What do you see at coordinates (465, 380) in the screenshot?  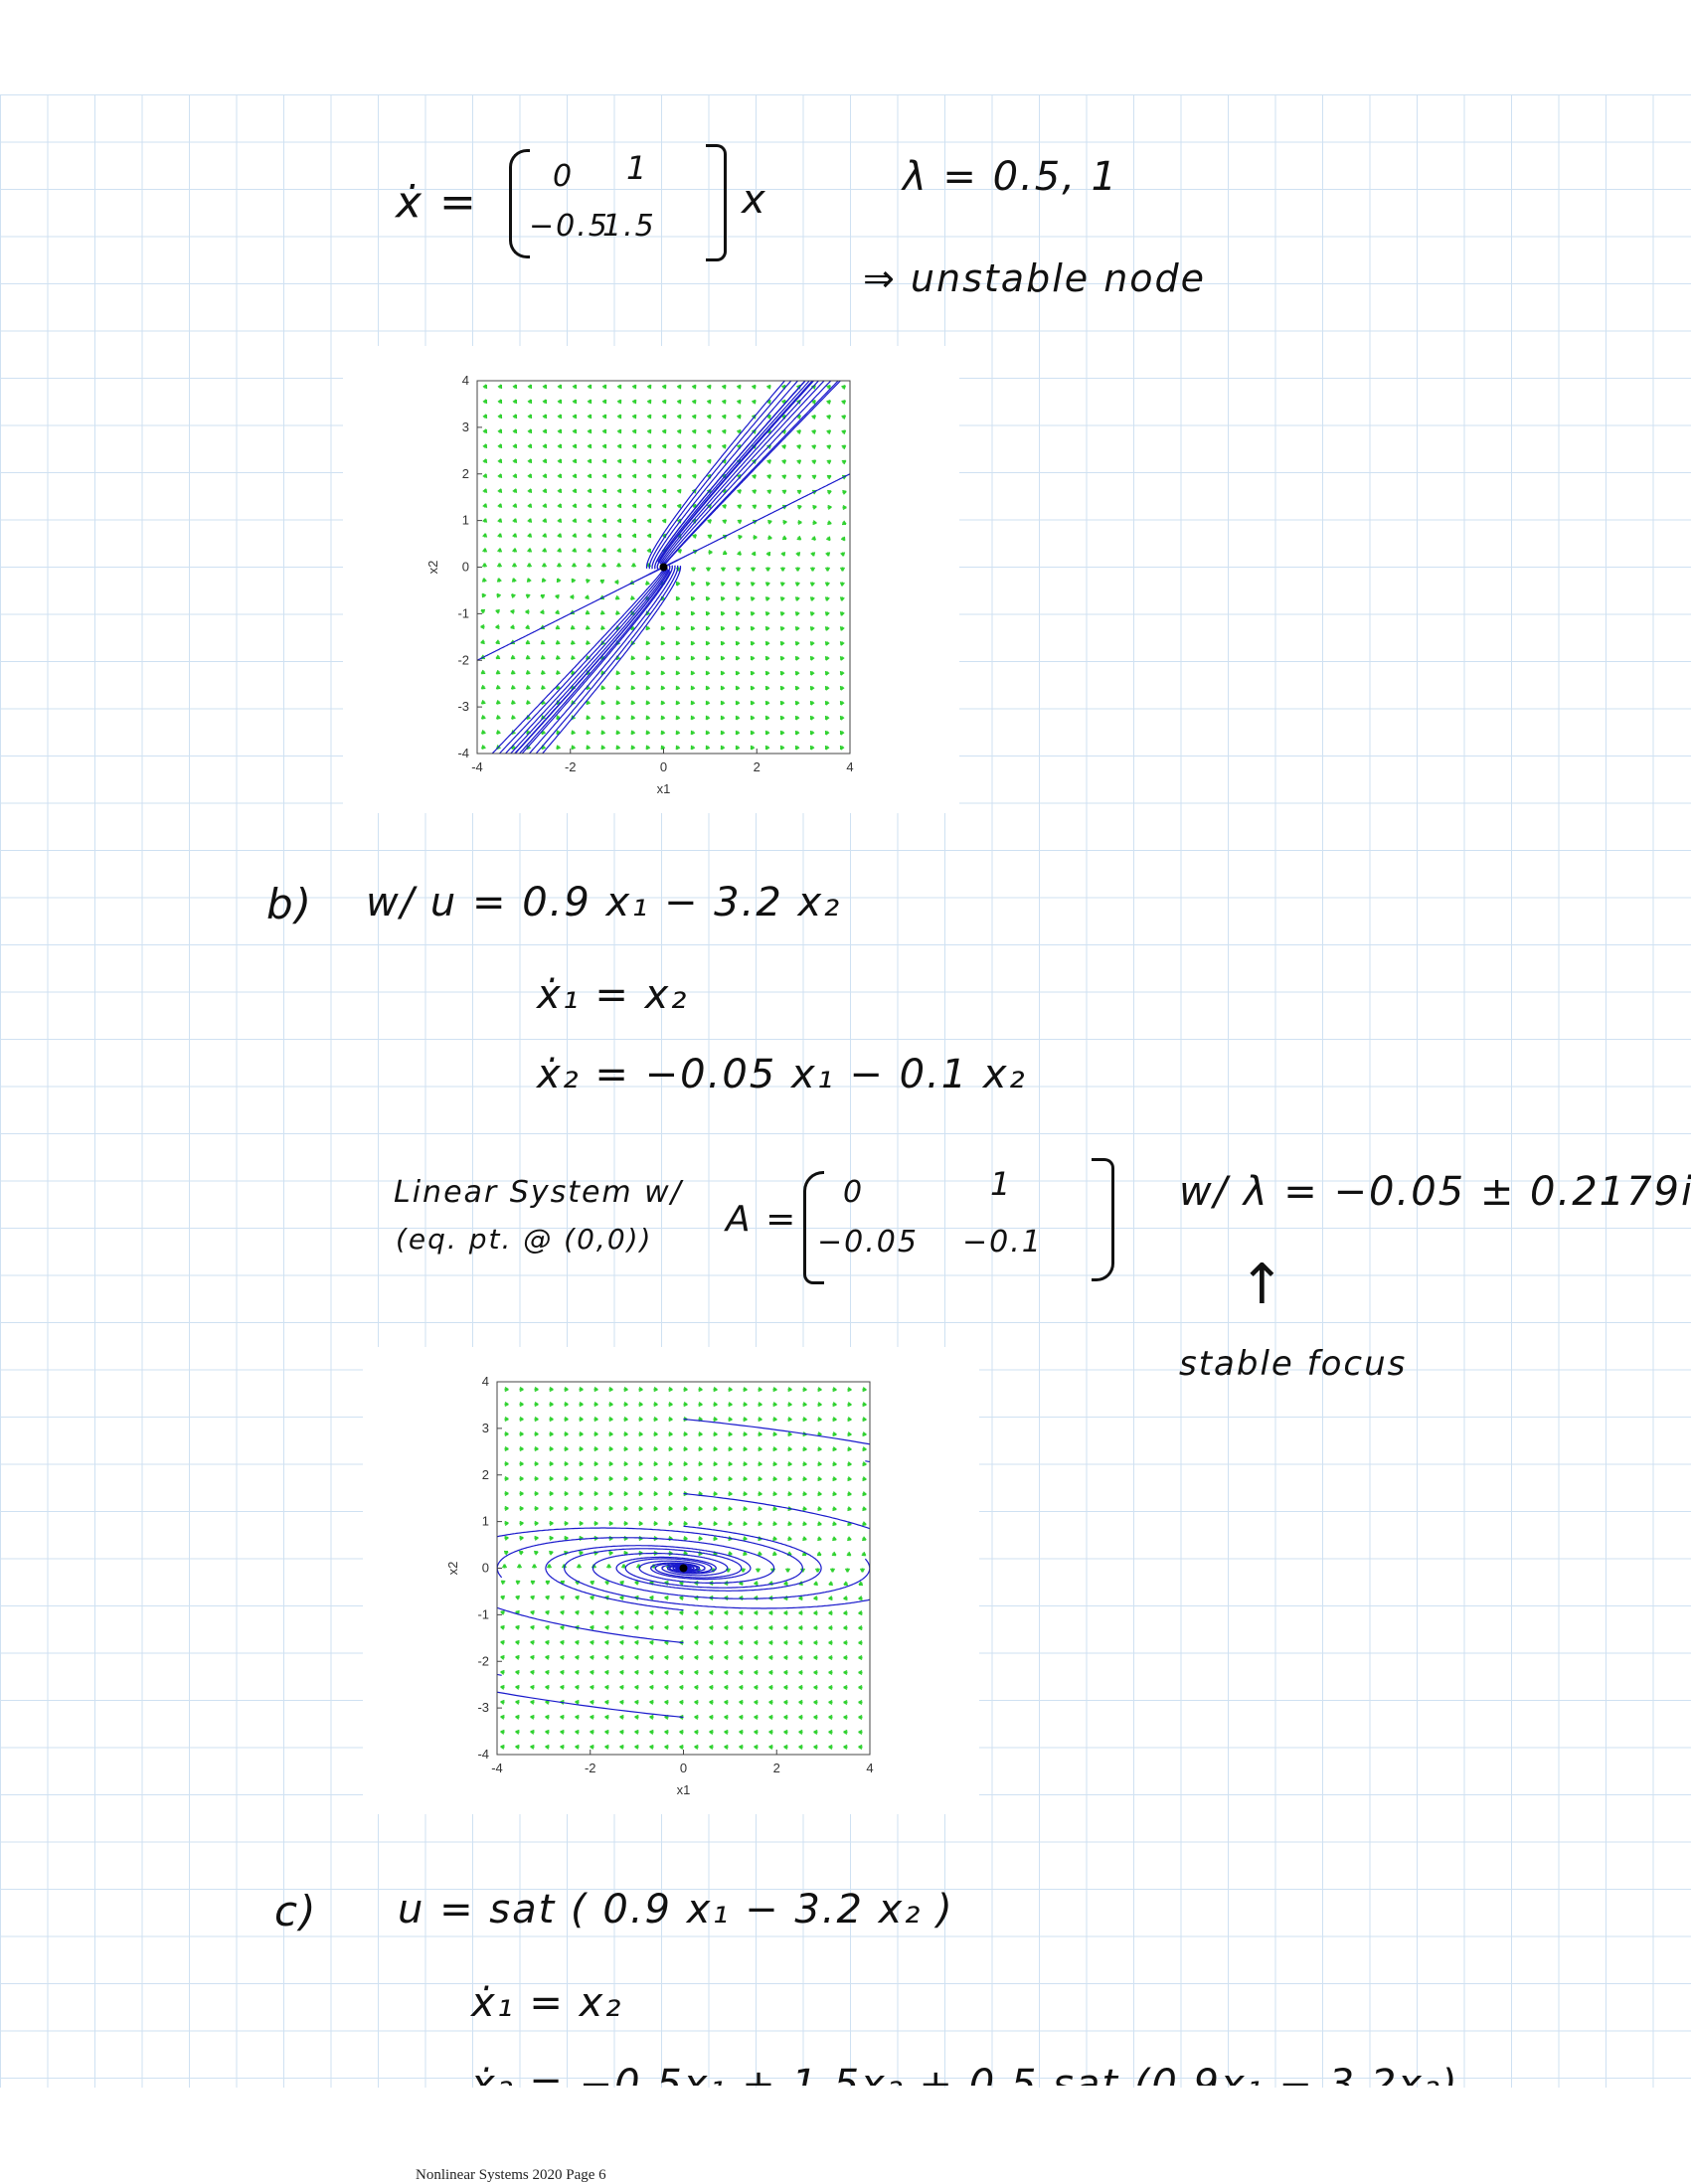 I see `y-tick-label: 4` at bounding box center [465, 380].